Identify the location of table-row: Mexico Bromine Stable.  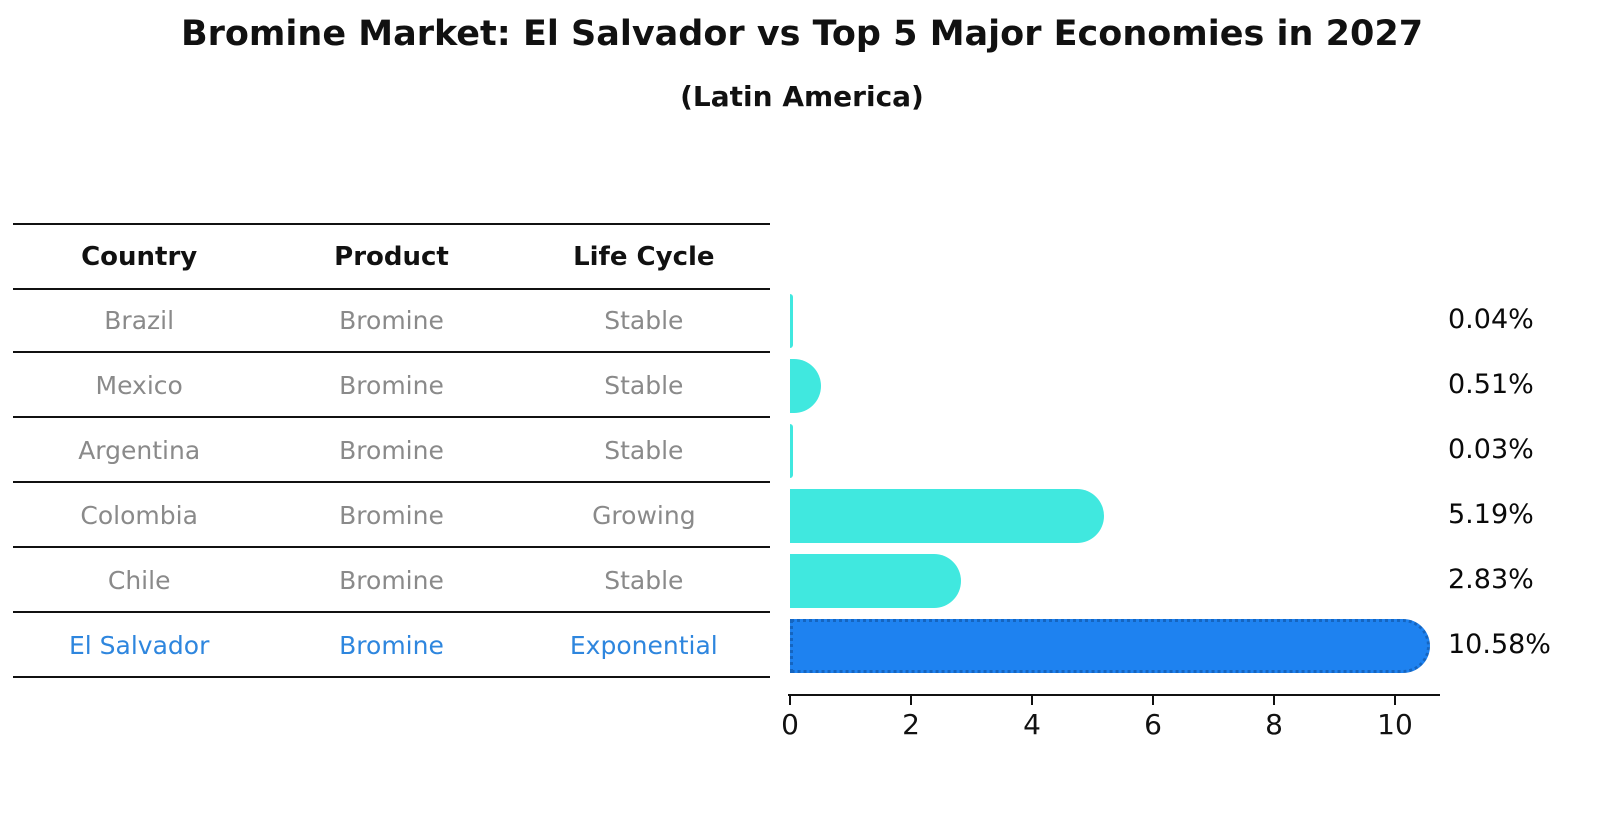
(391, 385).